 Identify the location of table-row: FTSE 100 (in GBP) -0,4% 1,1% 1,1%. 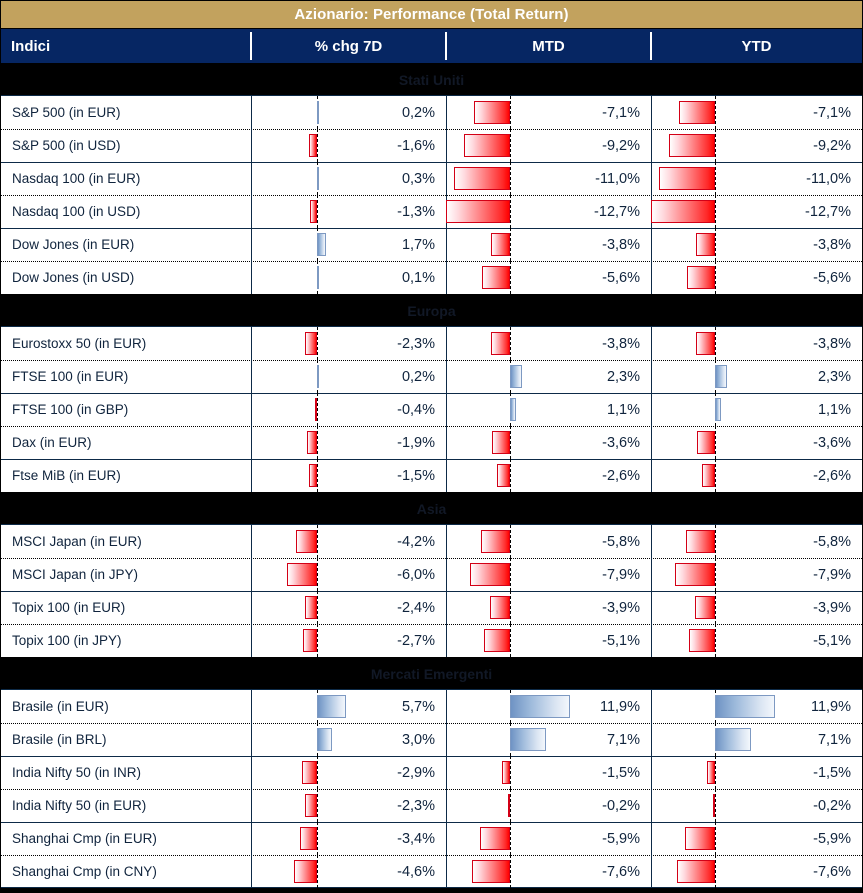
(431, 409).